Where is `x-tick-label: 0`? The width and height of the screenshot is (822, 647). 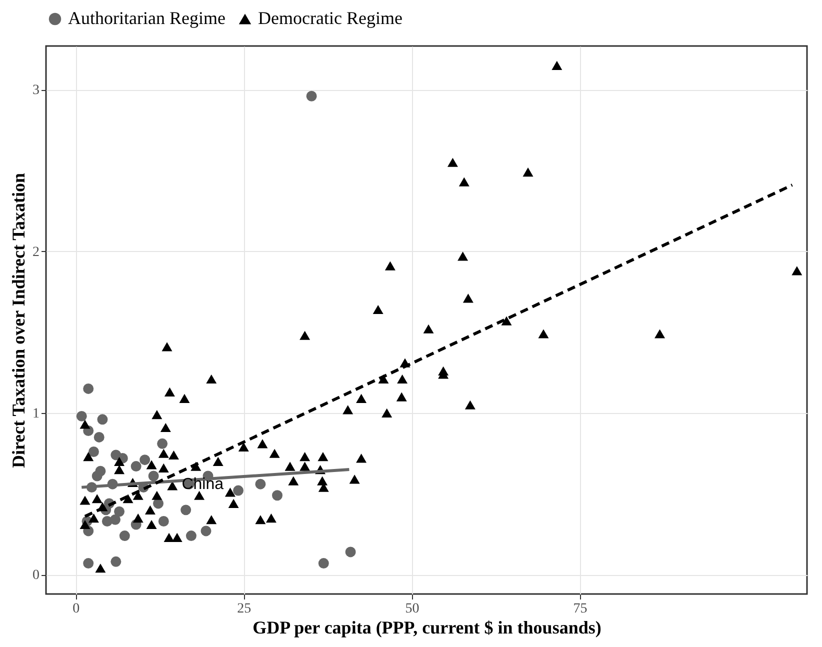
x-tick-label: 0 is located at coordinates (76, 609).